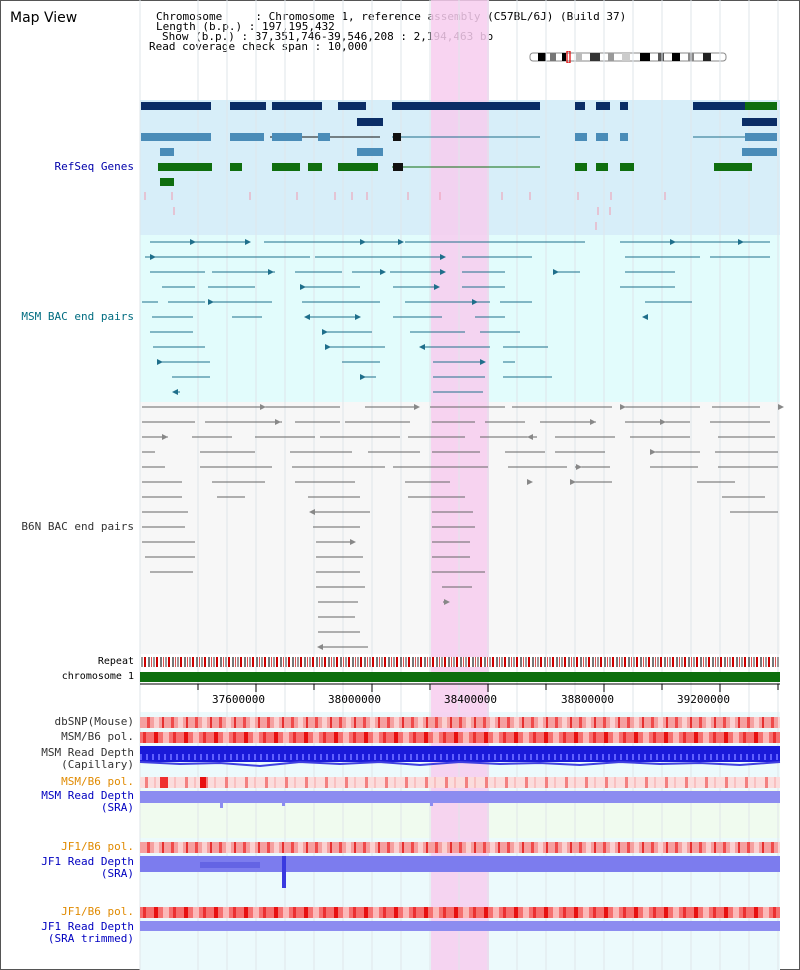 The height and width of the screenshot is (970, 800). Describe the element at coordinates (460, 926) in the screenshot. I see `jf1-depth-sra-trimmed` at that location.